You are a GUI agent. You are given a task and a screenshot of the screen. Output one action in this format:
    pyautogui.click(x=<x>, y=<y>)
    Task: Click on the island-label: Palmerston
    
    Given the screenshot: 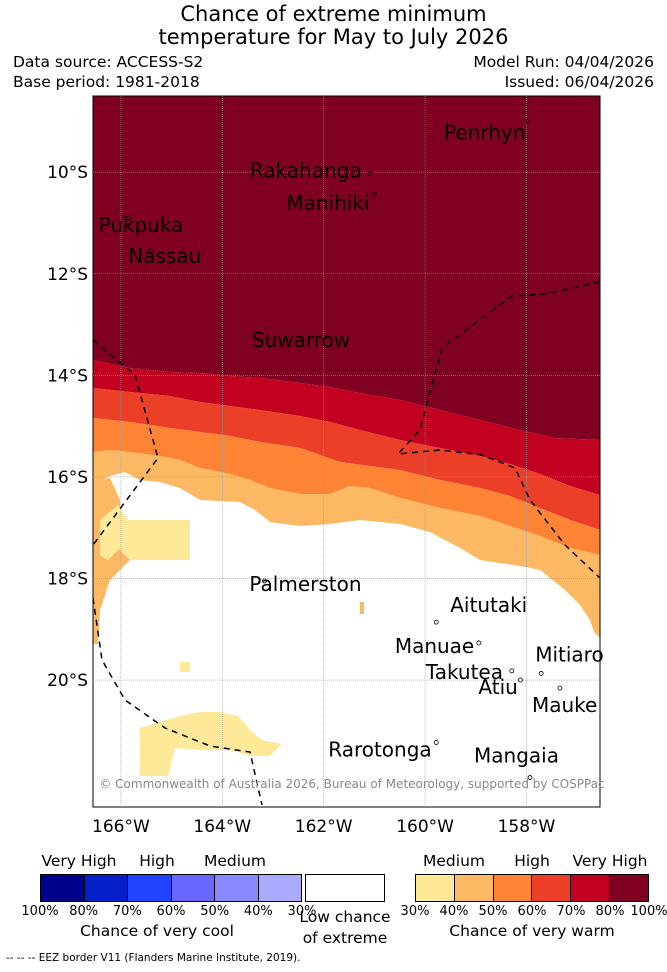 What is the action you would take?
    pyautogui.click(x=305, y=584)
    